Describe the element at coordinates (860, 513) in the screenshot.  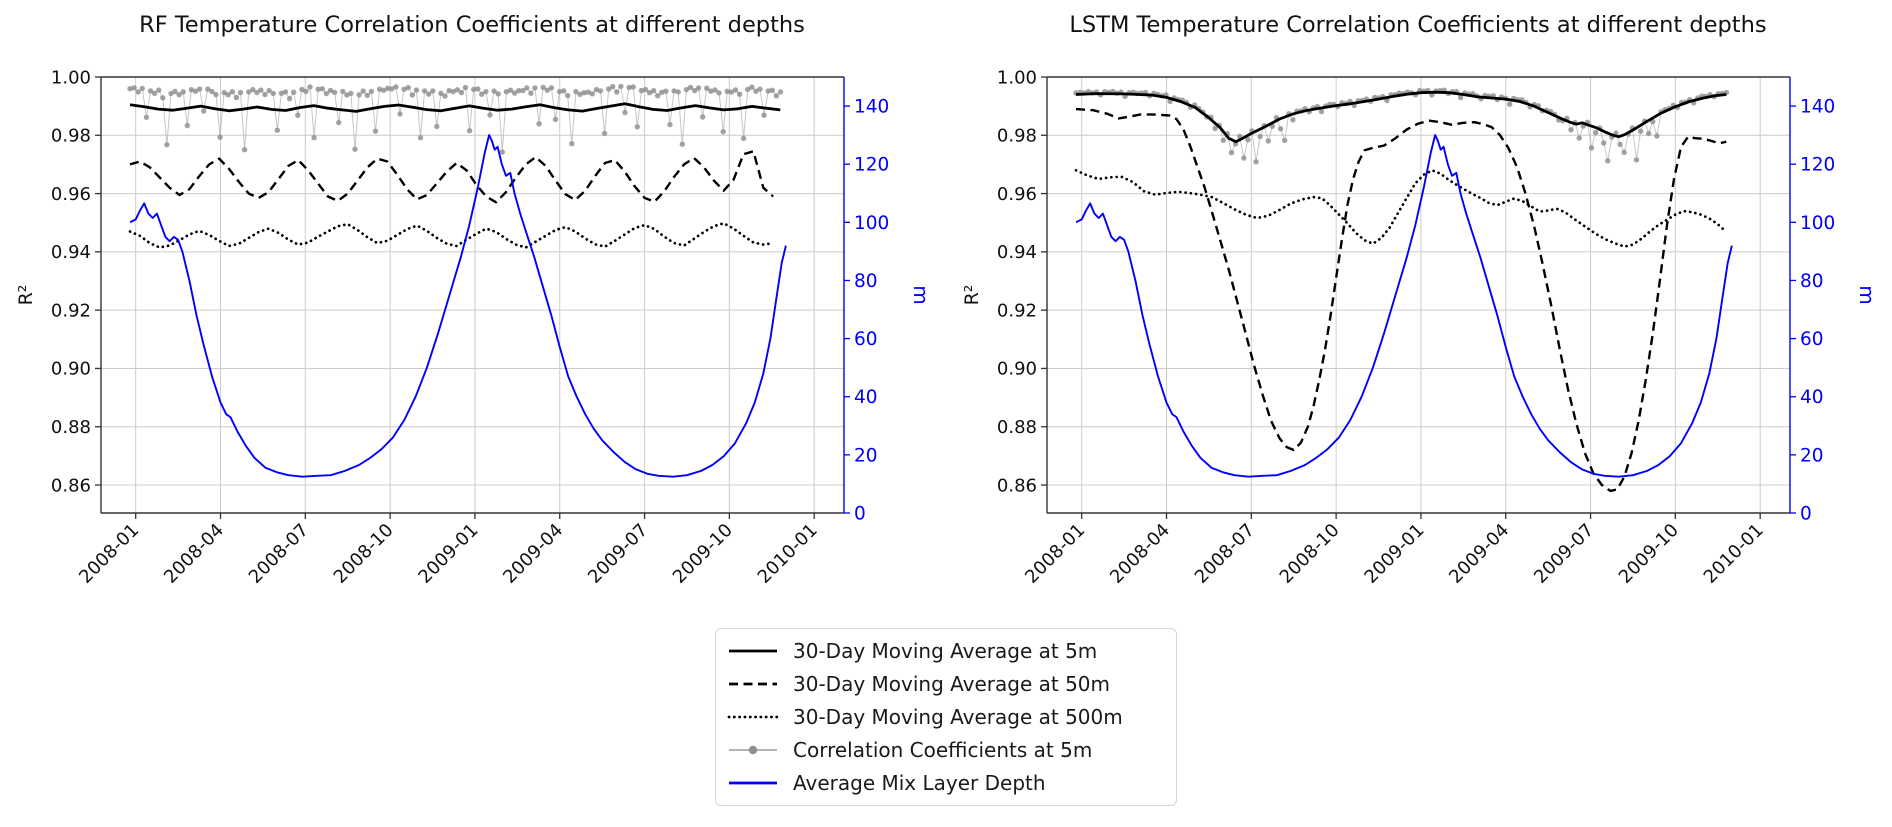
I see `rf-ytick-right-label: 0` at that location.